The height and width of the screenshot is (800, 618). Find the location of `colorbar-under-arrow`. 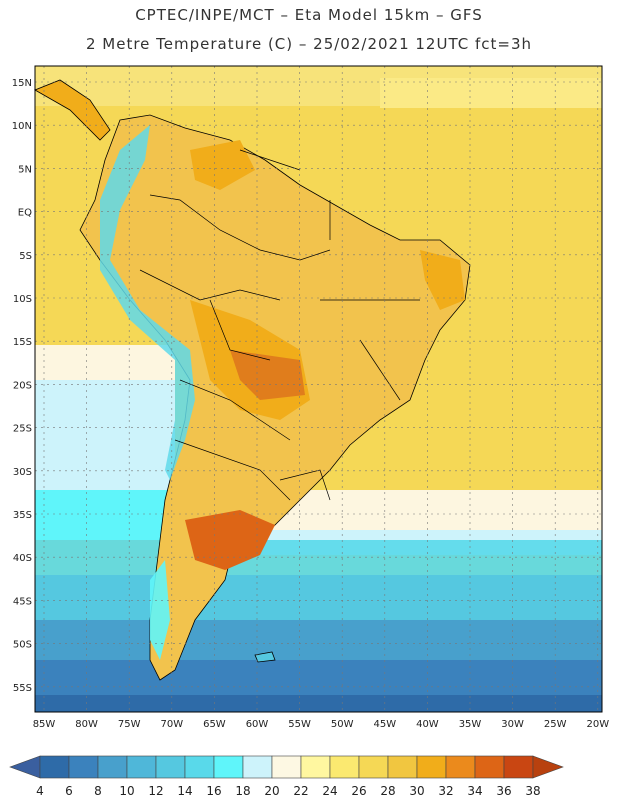

colorbar-under-arrow is located at coordinates (25, 767).